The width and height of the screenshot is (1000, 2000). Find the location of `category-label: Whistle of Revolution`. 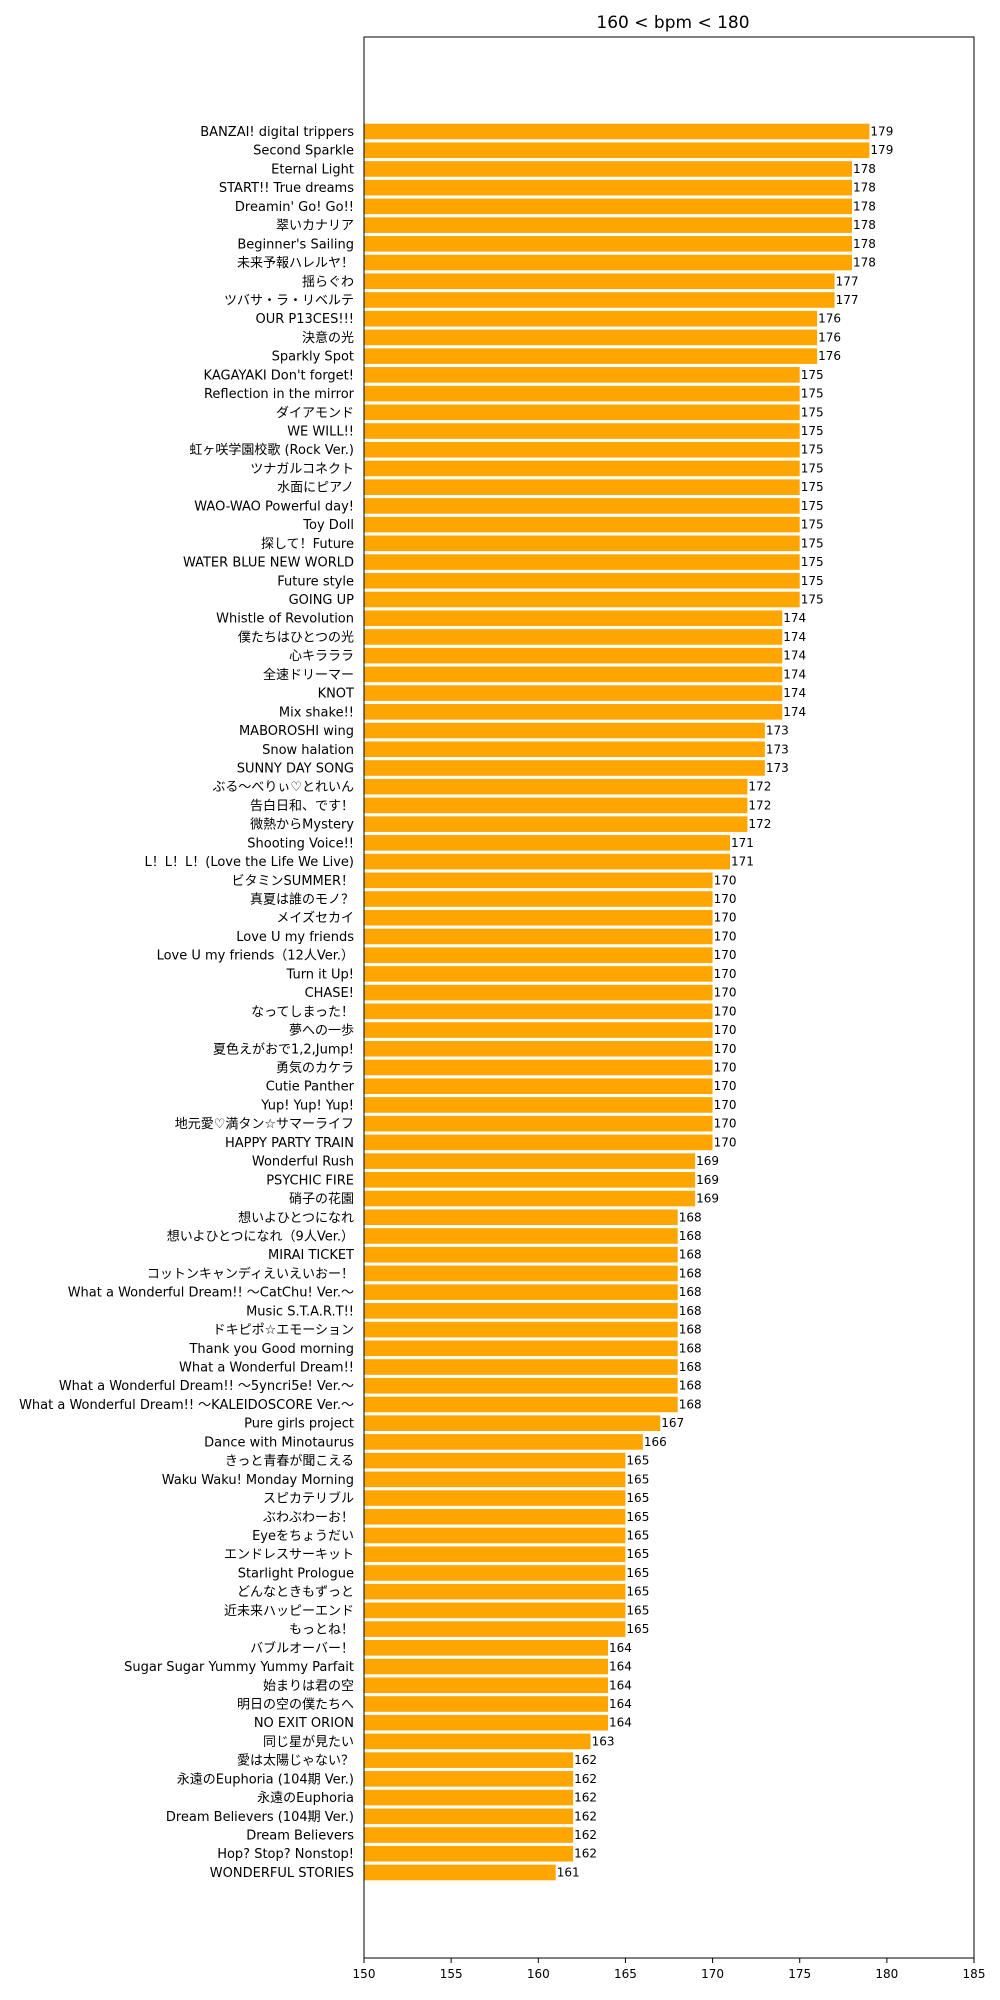

category-label: Whistle of Revolution is located at coordinates (285, 619).